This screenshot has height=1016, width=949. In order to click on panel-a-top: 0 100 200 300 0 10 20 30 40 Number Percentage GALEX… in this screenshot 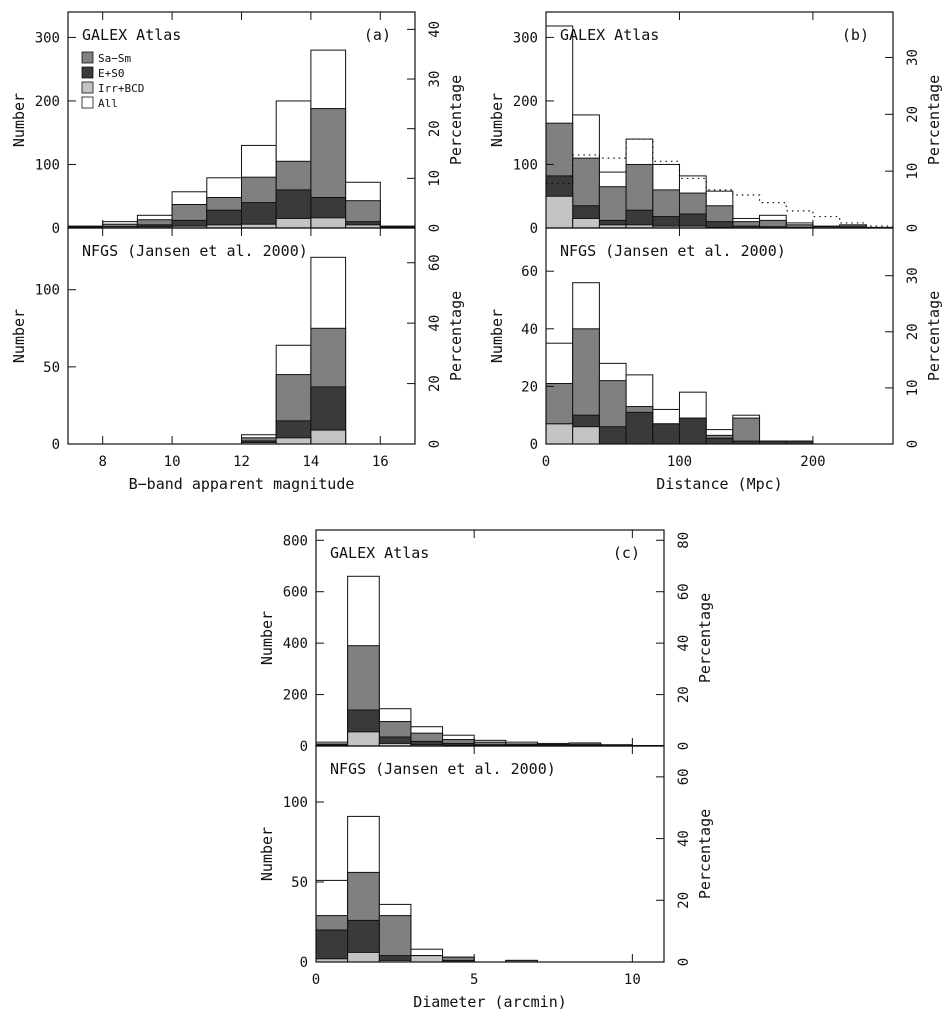, I will do `click(237, 124)`.